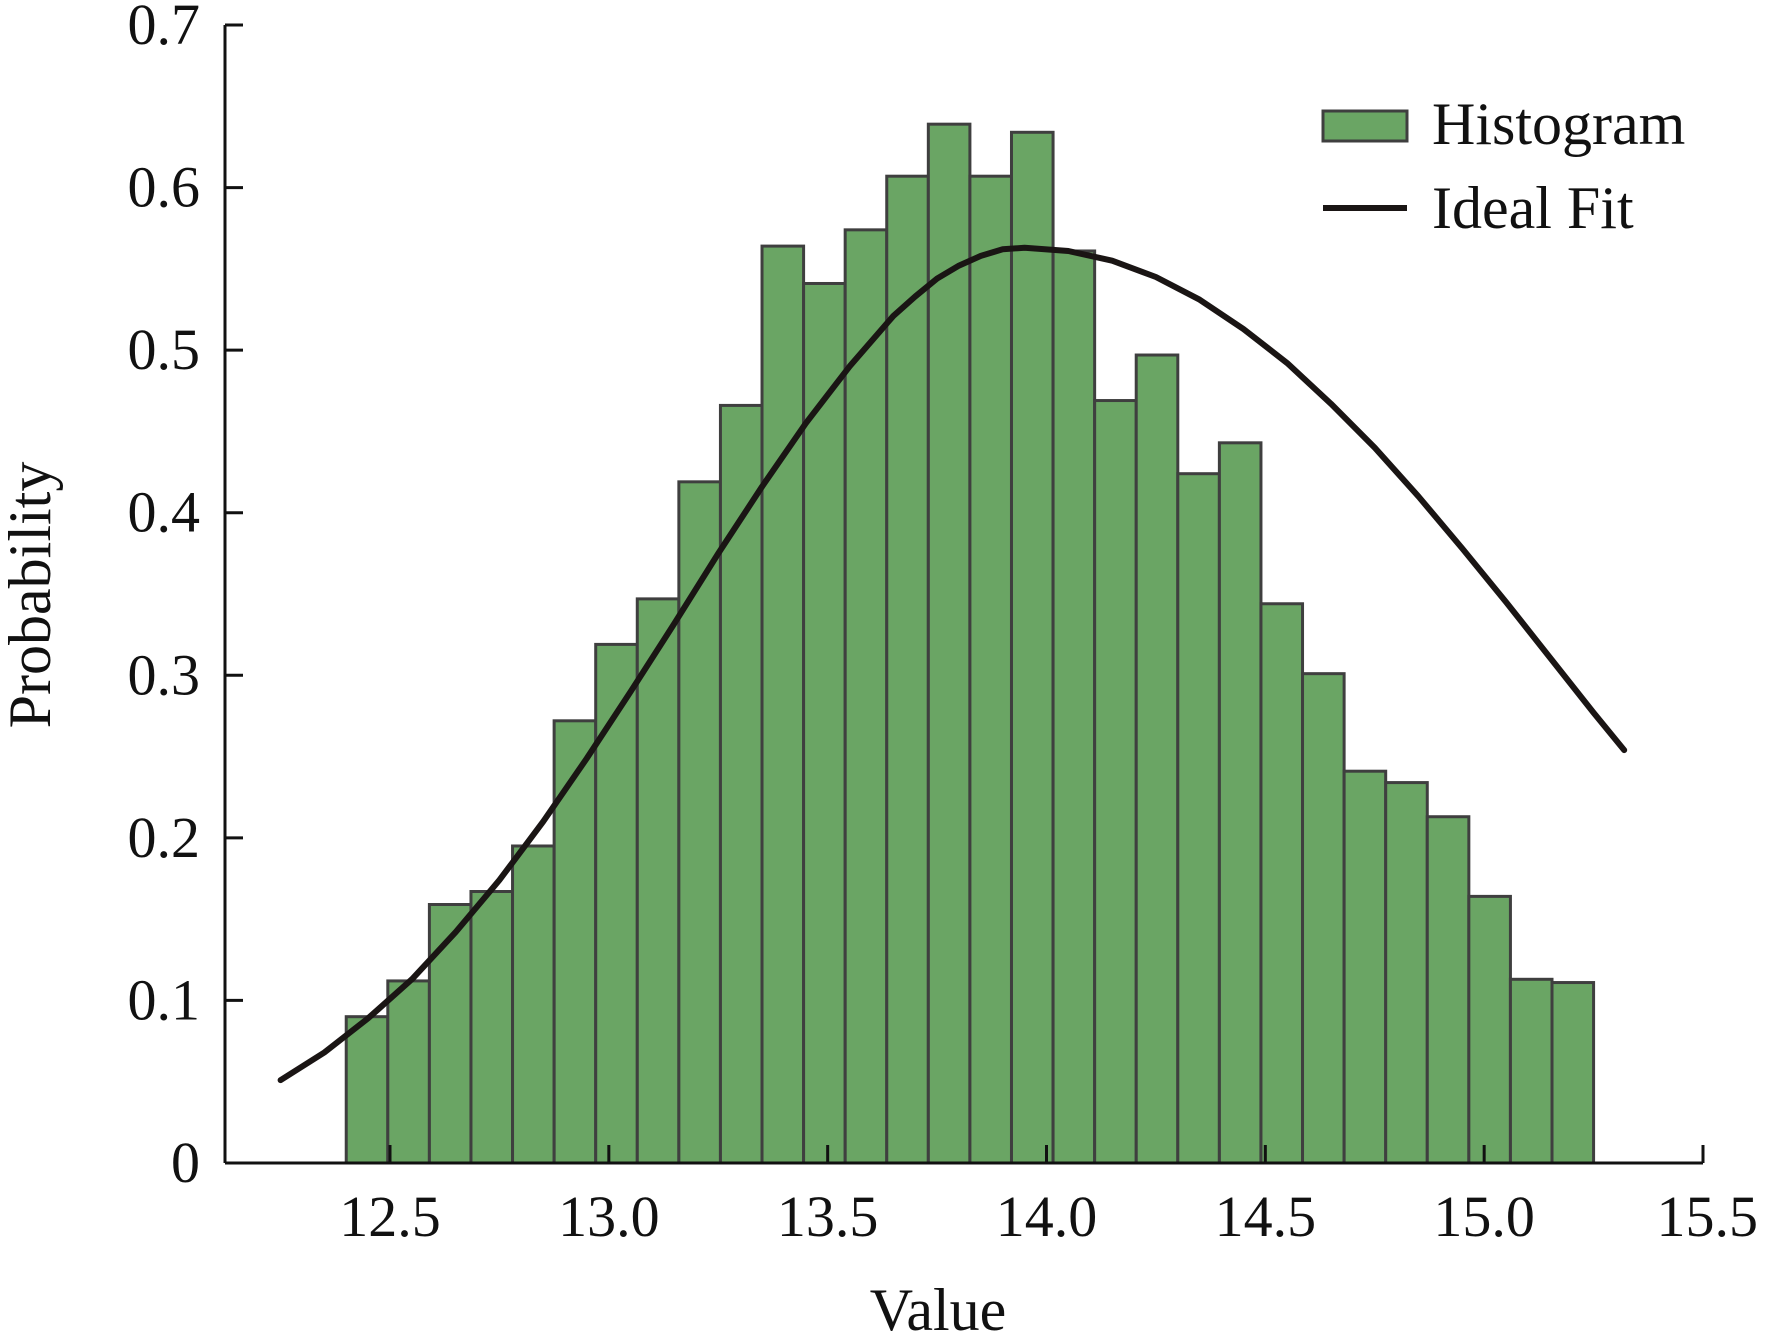 The width and height of the screenshot is (1765, 1342). What do you see at coordinates (164, 597) in the screenshot?
I see `y-tick-labels: 0 0.1 0.2 0.3 0.4 0.5 0.6 0.7` at bounding box center [164, 597].